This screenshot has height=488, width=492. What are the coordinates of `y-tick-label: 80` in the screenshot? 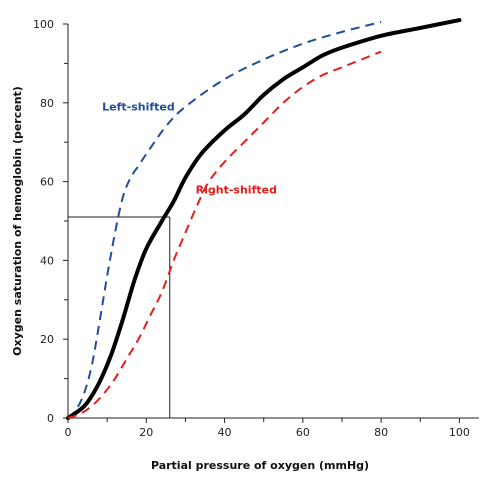 It's located at (47, 103).